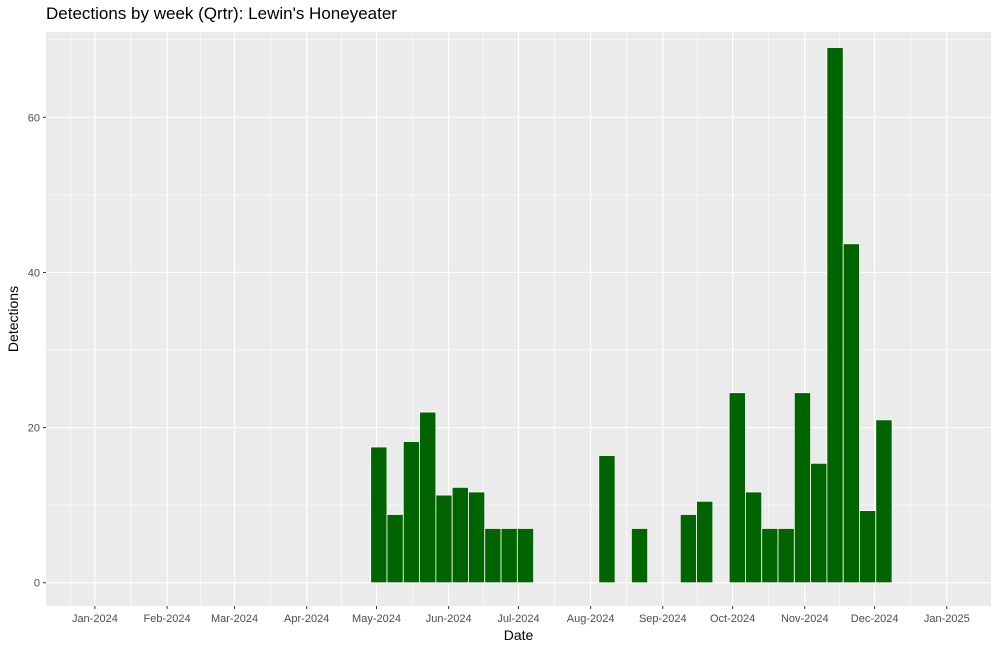  I want to click on x-tick-label: Jul-2024, so click(518, 619).